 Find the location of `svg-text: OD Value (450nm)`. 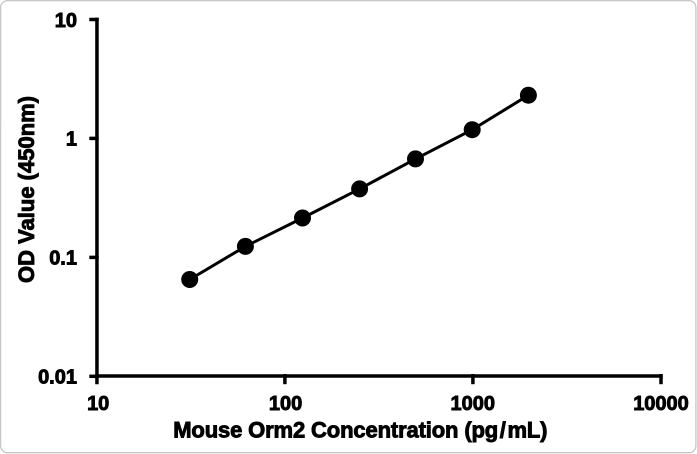

svg-text: OD Value (450nm) is located at coordinates (26, 189).